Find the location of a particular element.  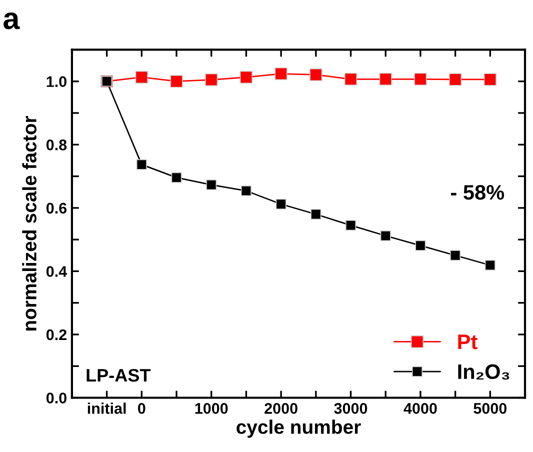

x-tick-label: 1000 is located at coordinates (211, 408).